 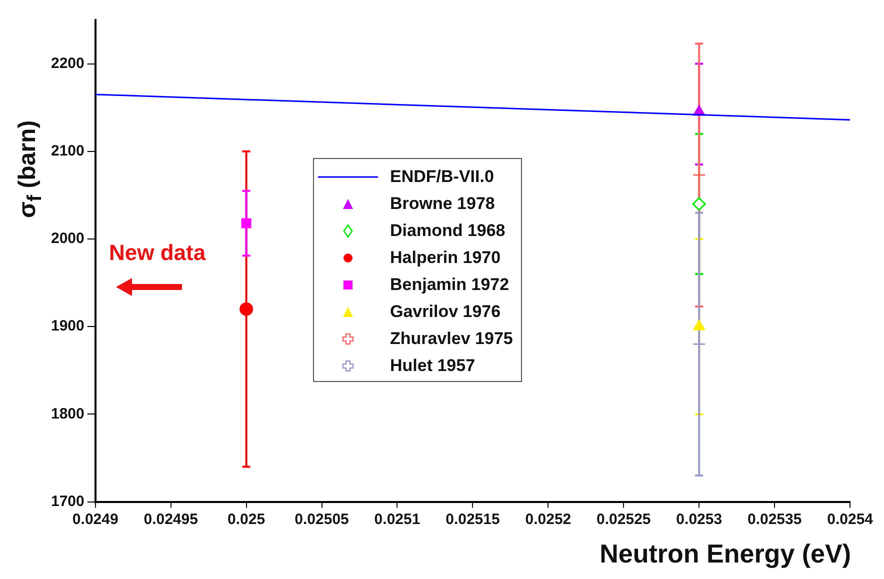 I want to click on x-tick-label: 0.02505, so click(x=321, y=519).